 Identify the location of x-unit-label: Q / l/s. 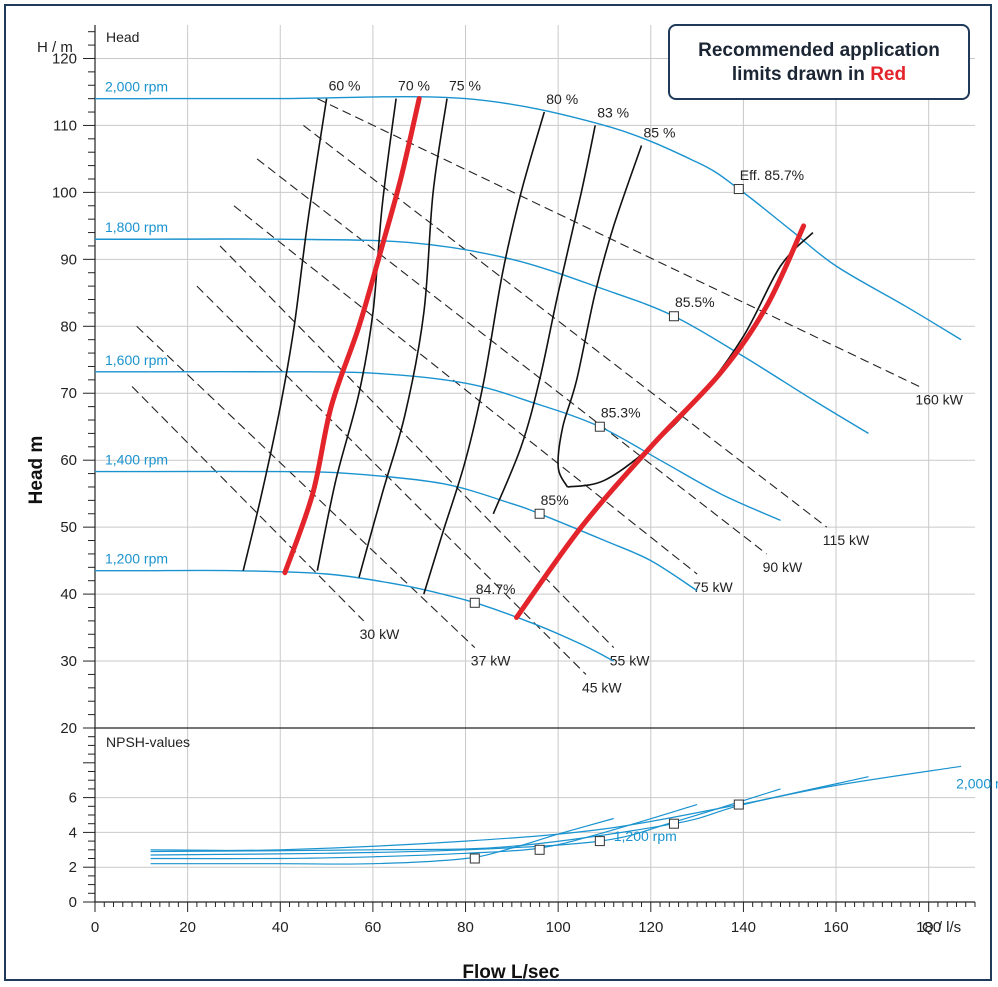
(941, 927).